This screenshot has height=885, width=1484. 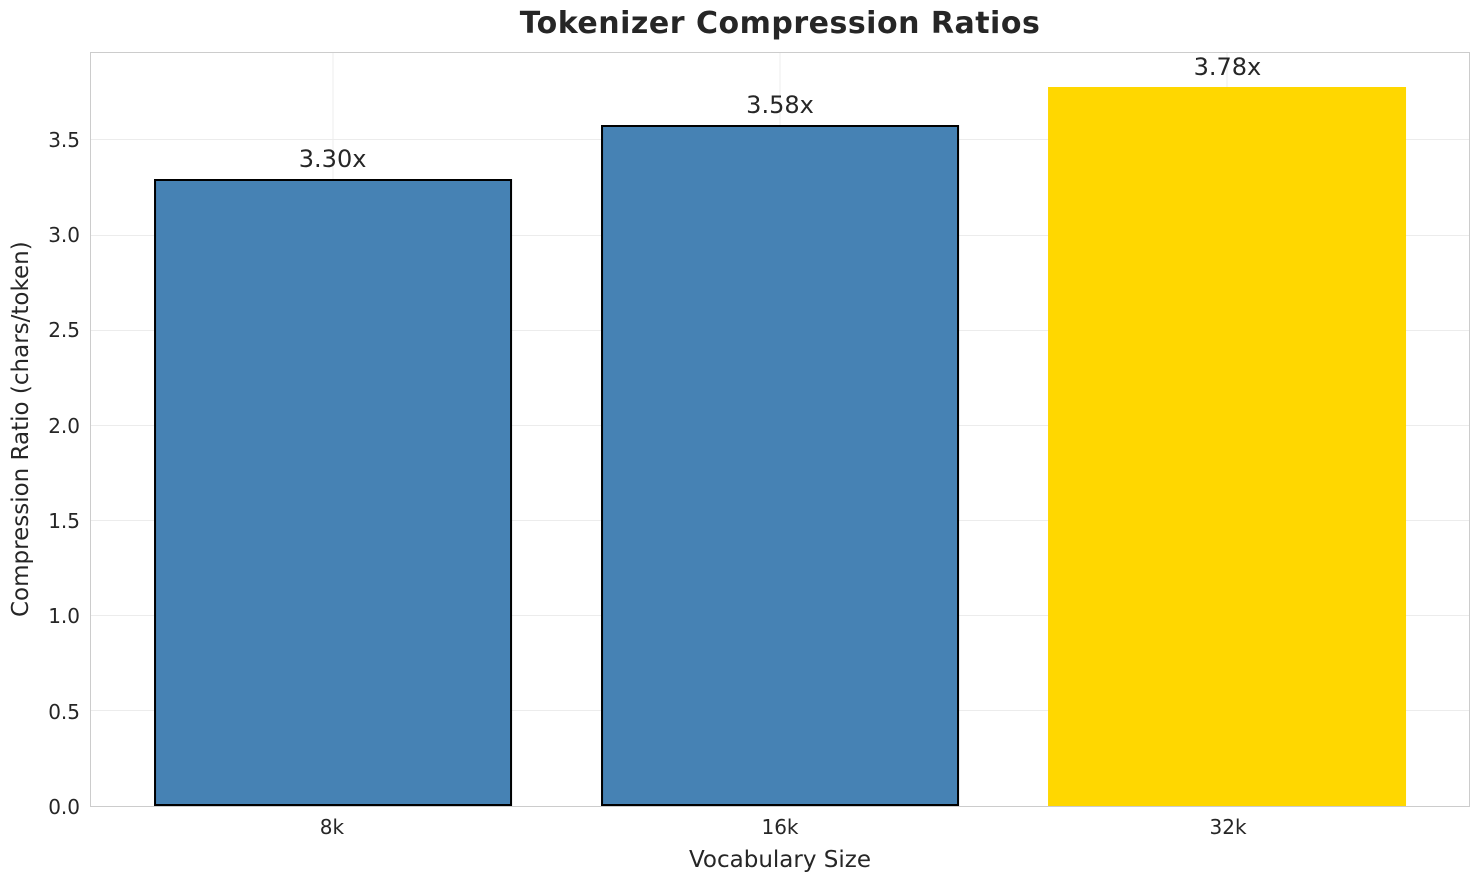 I want to click on y-tick-label: 0.5, so click(x=64, y=711).